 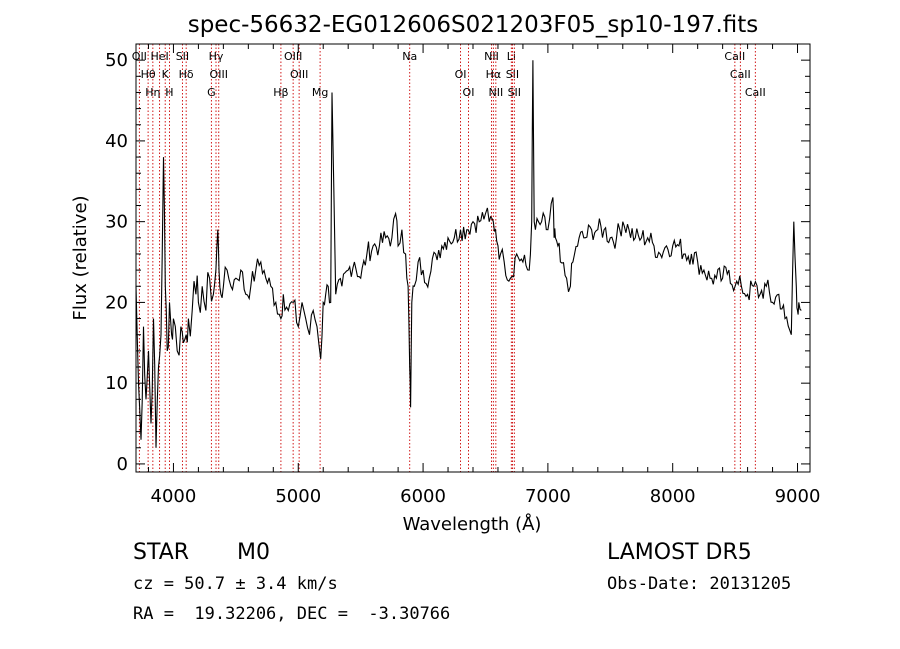 I want to click on line-marker-label: Li, so click(x=511, y=56).